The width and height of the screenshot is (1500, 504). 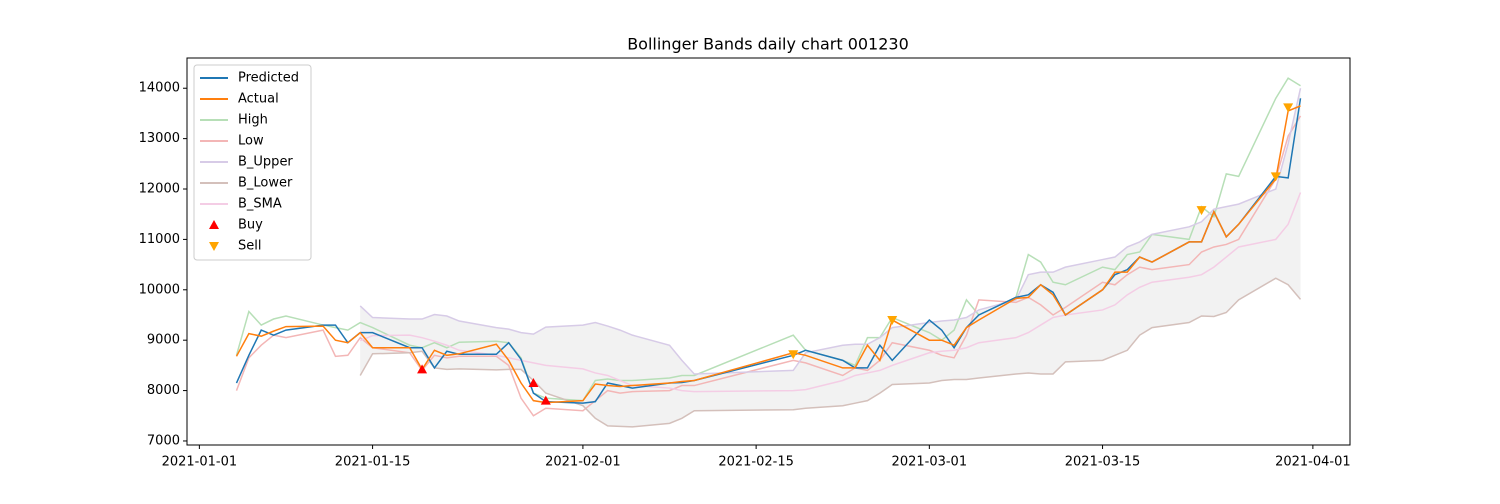 I want to click on legend-label: Actual, so click(x=258, y=99).